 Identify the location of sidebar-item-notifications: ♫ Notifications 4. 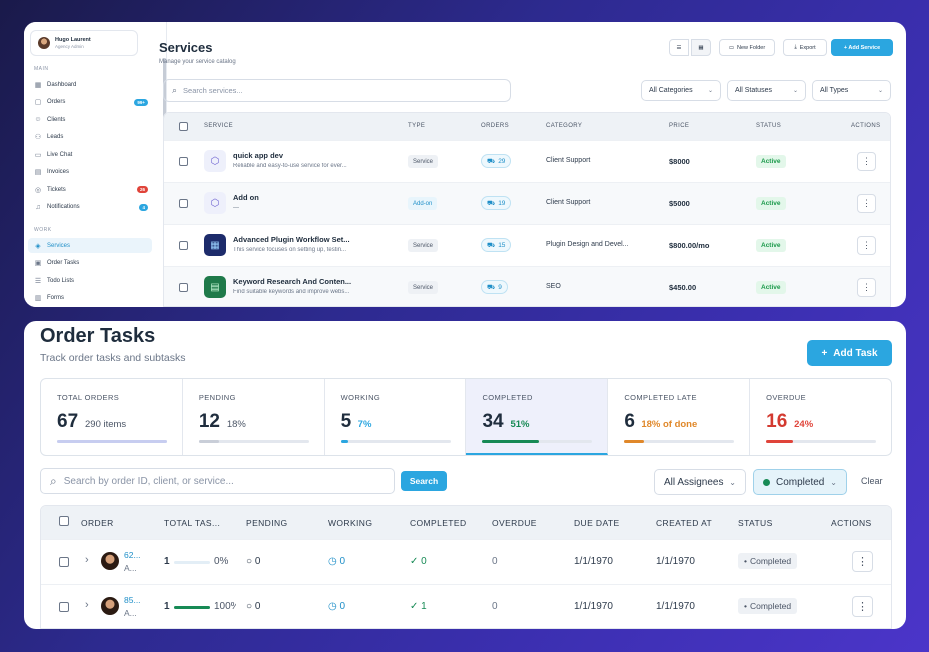
(90, 207).